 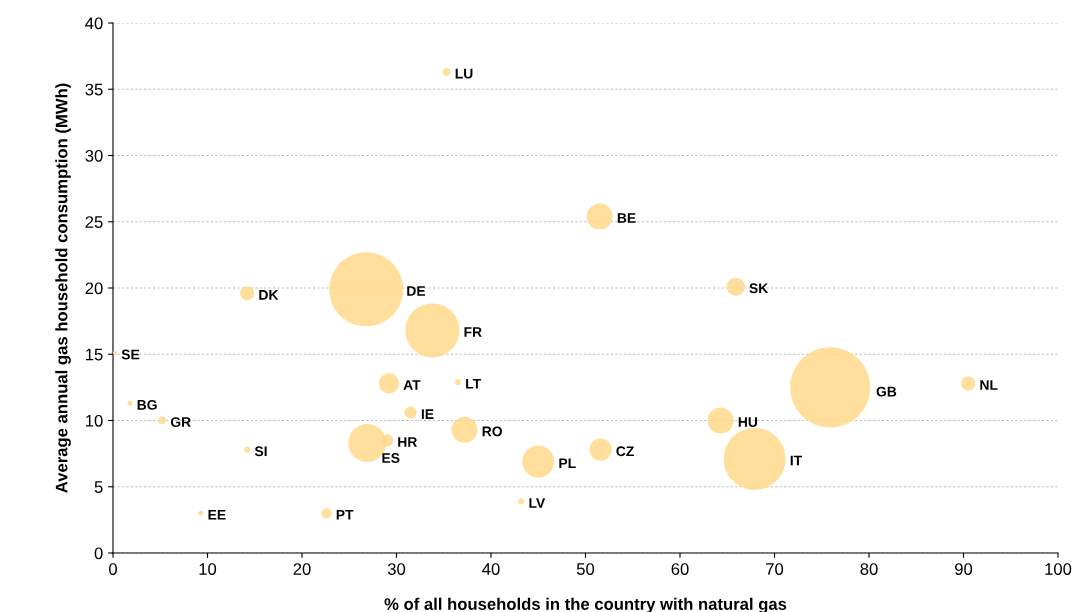 What do you see at coordinates (796, 460) in the screenshot?
I see `annotation: IT` at bounding box center [796, 460].